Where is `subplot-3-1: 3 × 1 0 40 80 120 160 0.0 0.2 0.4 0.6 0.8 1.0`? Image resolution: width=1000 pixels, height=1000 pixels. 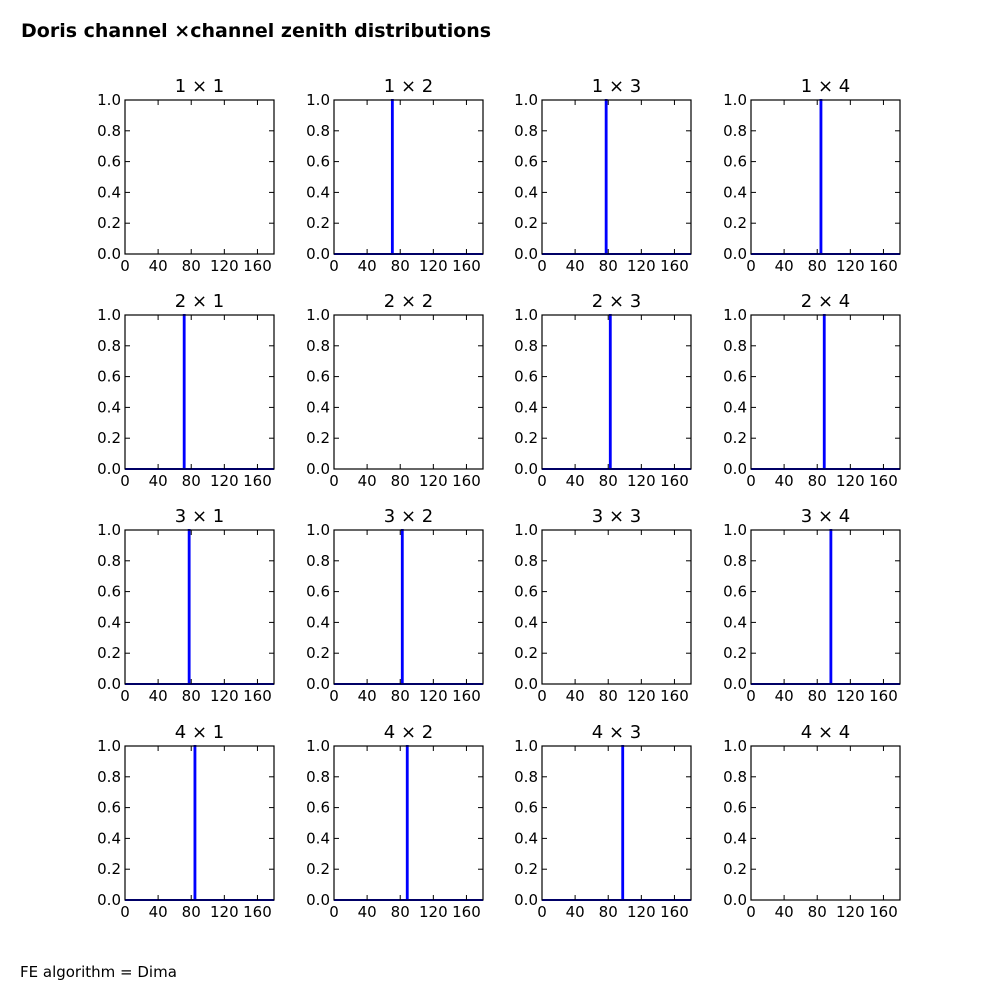
subplot-3-1: 3 × 1 0 40 80 120 160 0.0 0.2 0.4 0.6 0.8 1.0 is located at coordinates (186, 605).